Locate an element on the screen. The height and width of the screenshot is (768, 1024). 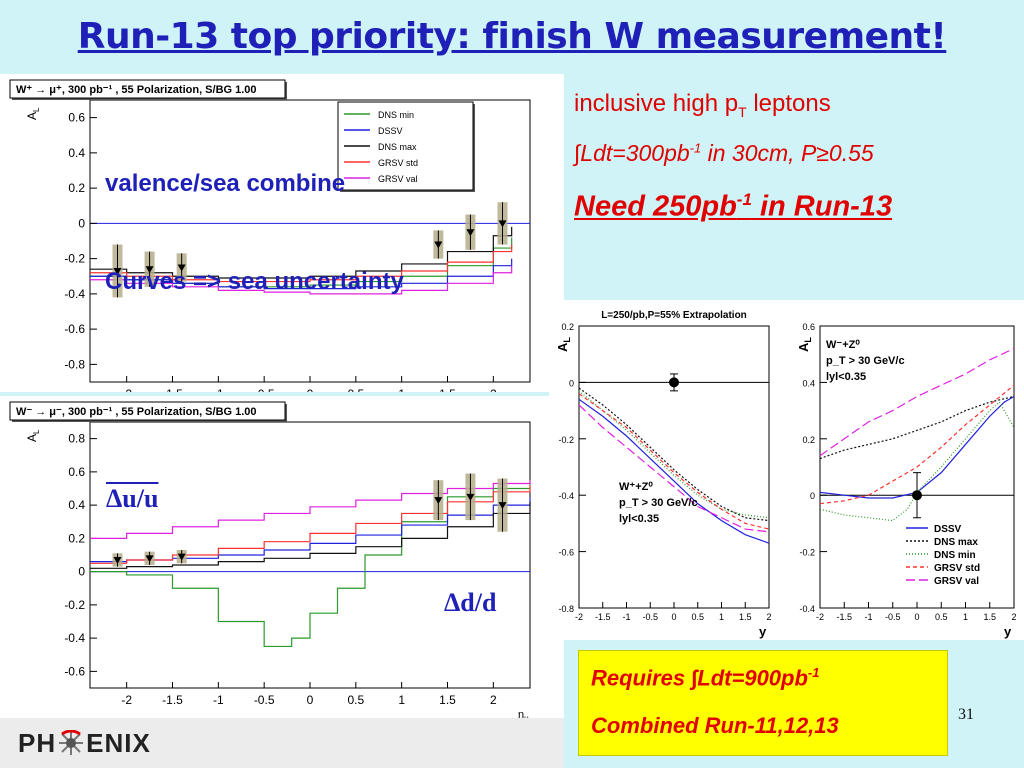
series-line-dns-min is located at coordinates (310, 564).